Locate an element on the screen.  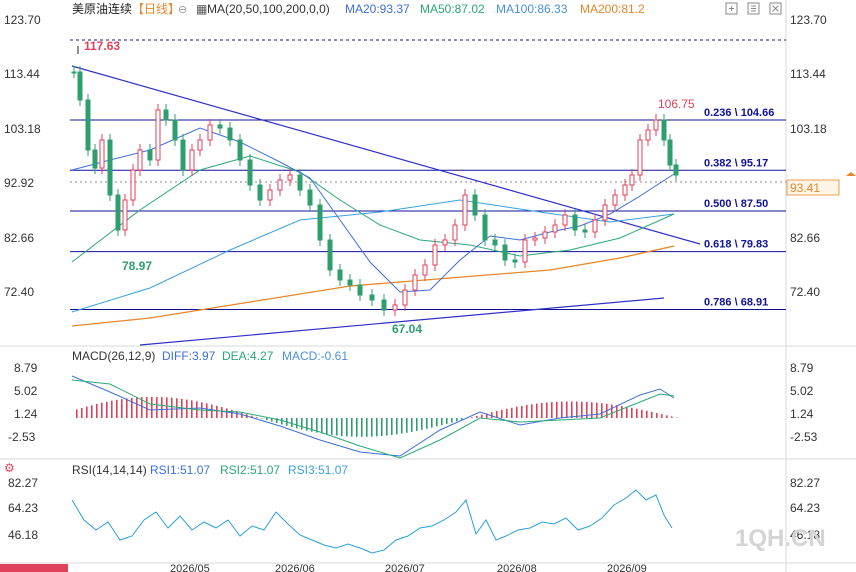
macd-tick-left: -2.53 is located at coordinates (22, 437).